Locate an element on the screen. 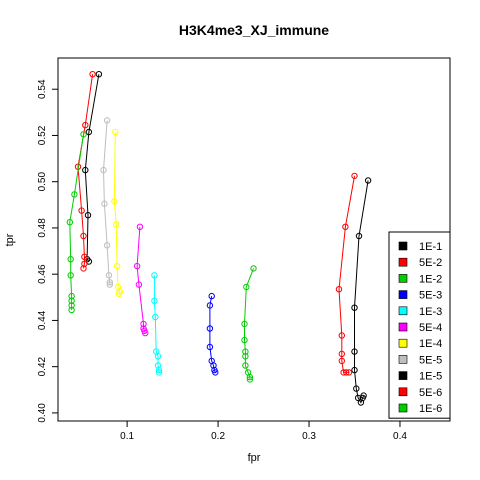 The height and width of the screenshot is (480, 480). y-axis-label: tpr is located at coordinates (10, 239).